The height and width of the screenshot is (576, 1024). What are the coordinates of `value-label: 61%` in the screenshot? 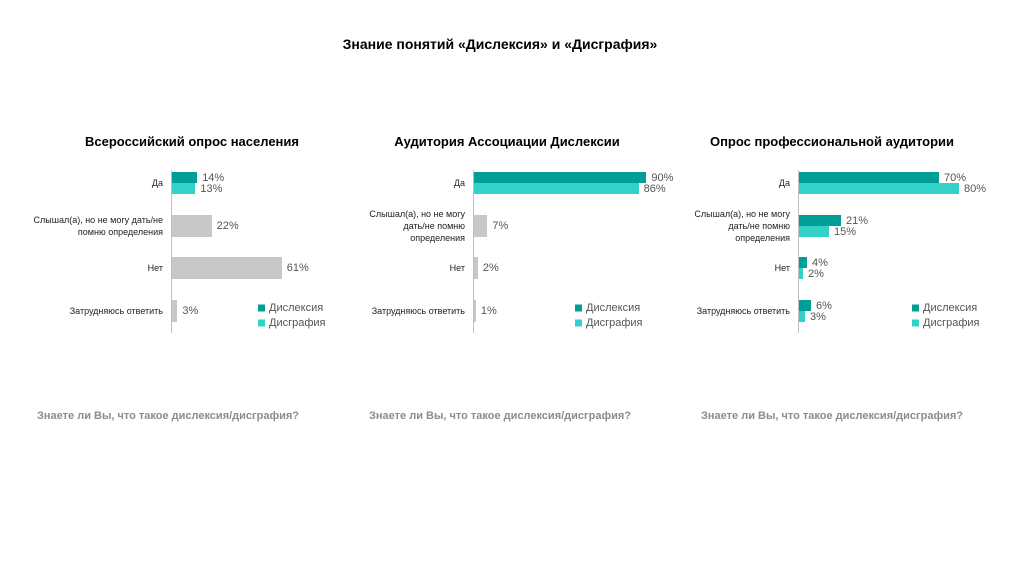 It's located at (297, 268).